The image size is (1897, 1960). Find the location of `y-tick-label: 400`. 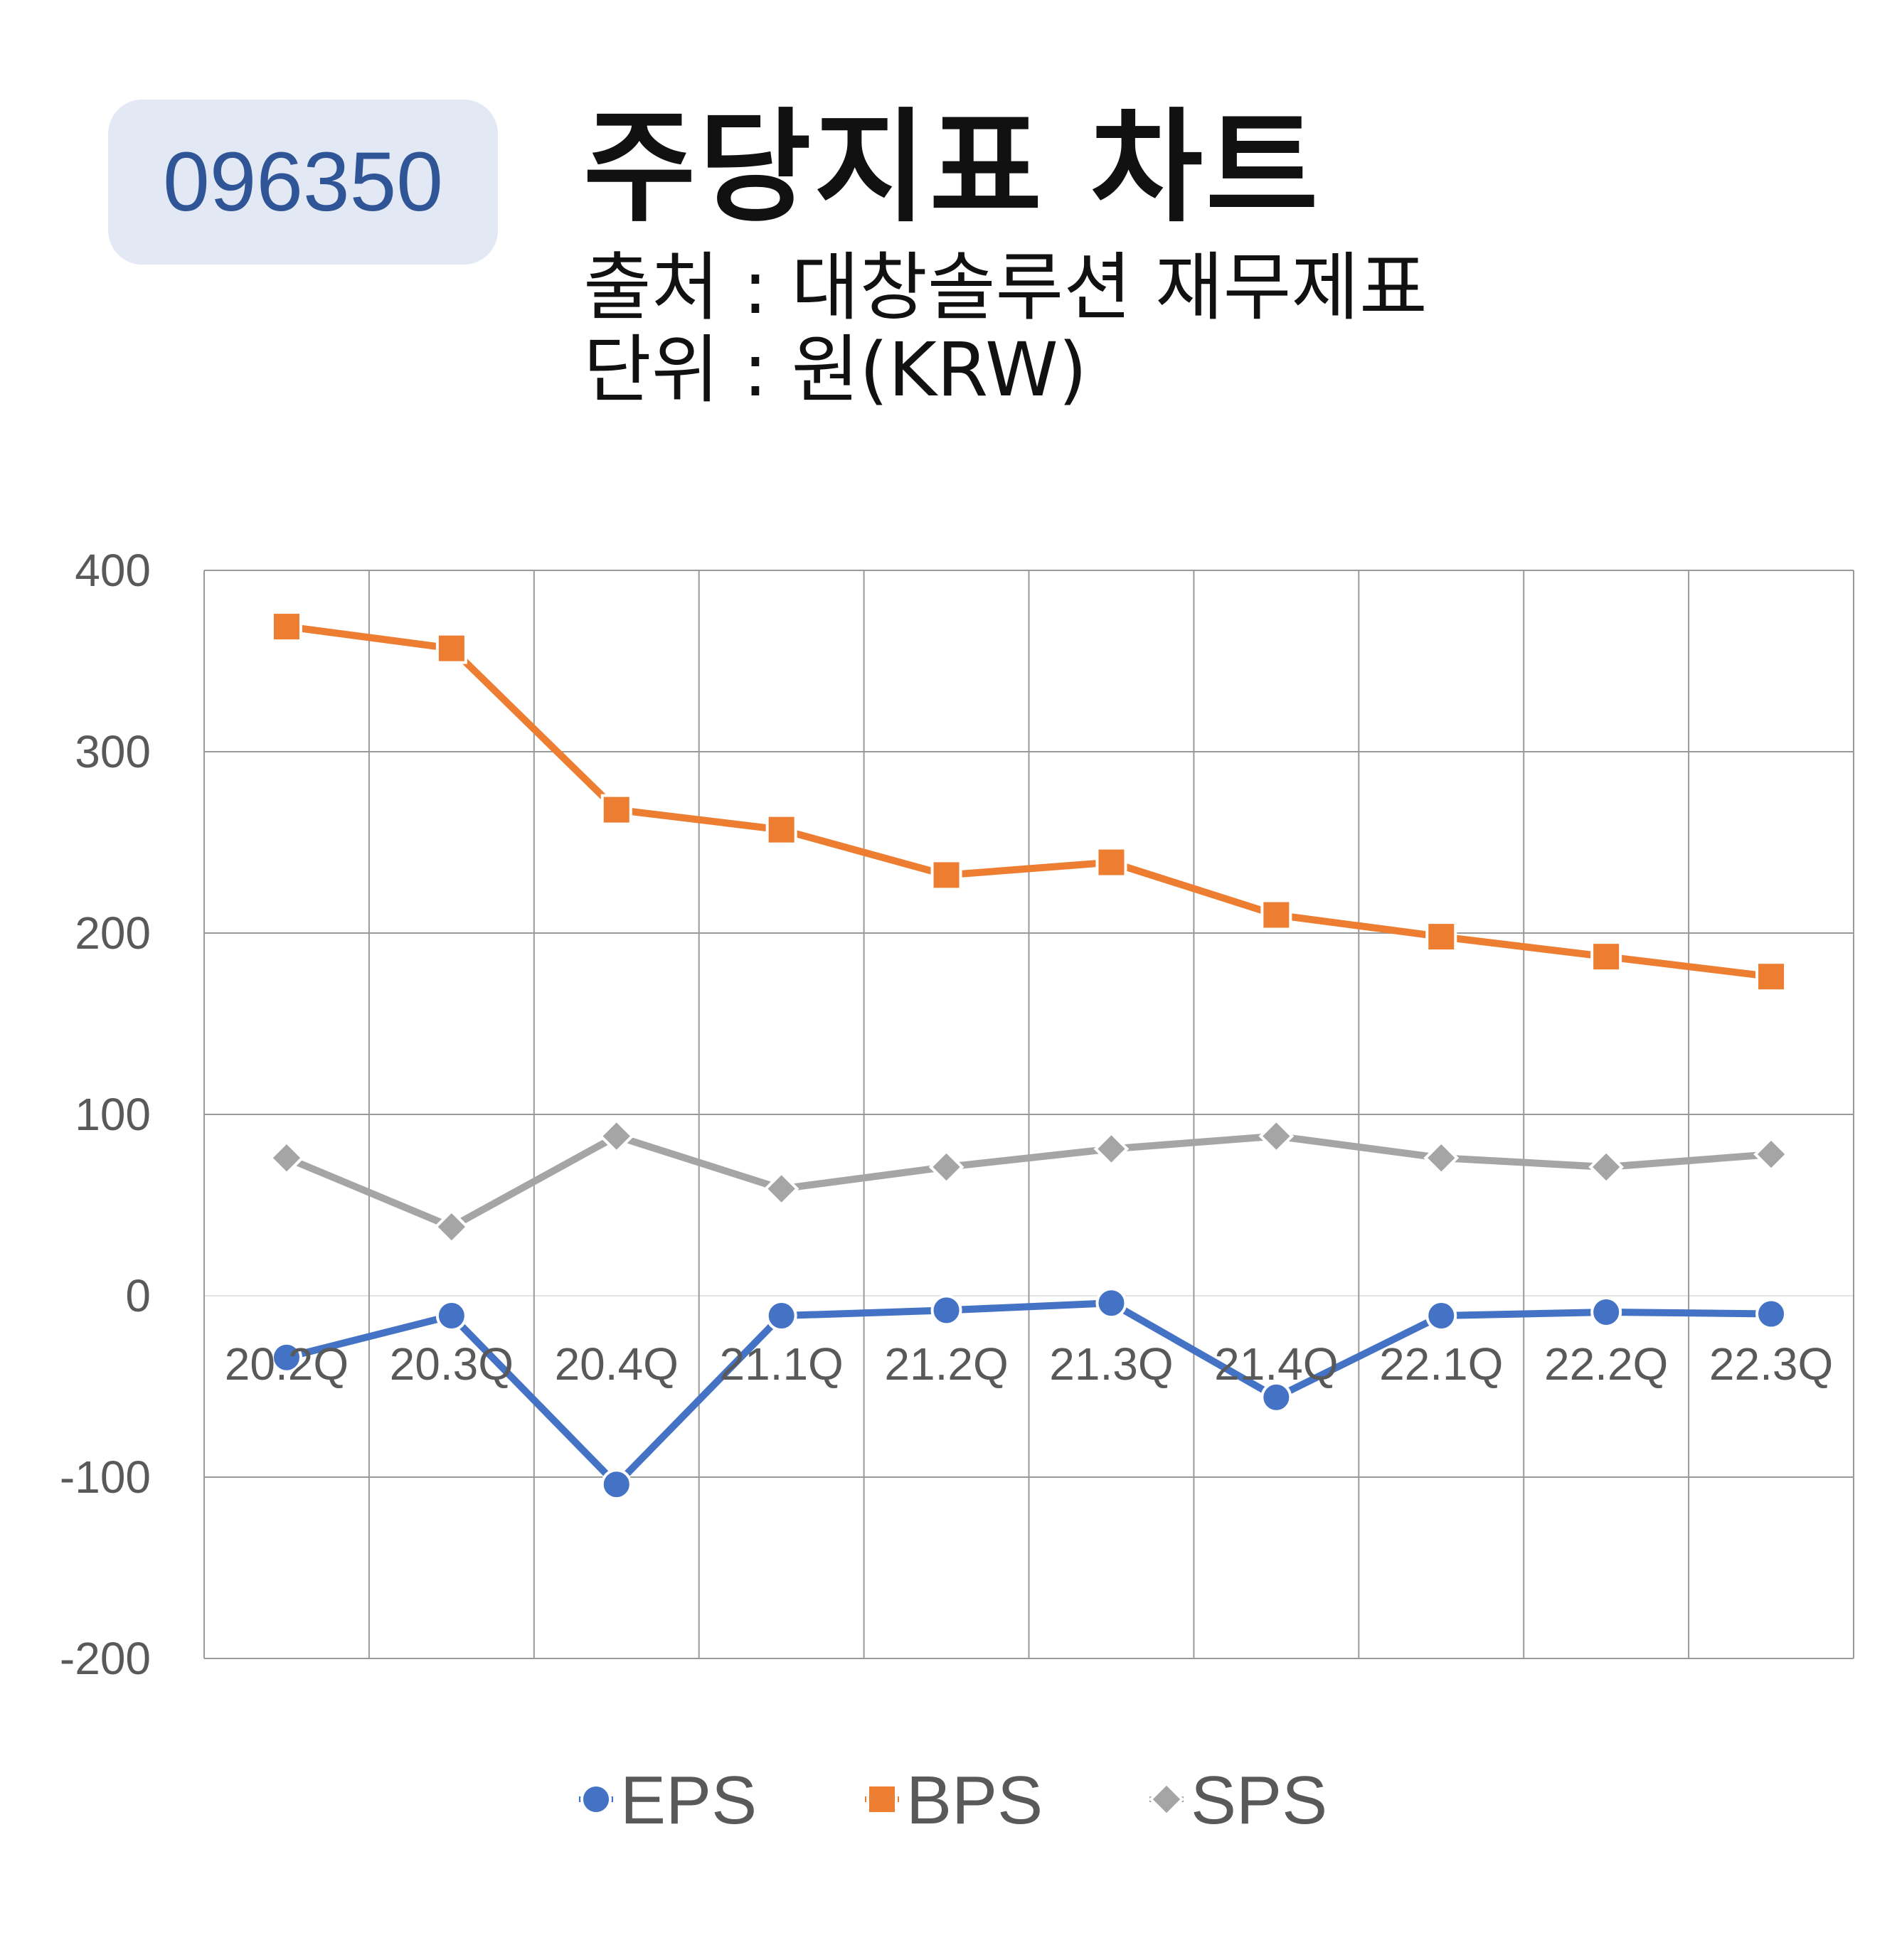

y-tick-label: 400 is located at coordinates (113, 570).